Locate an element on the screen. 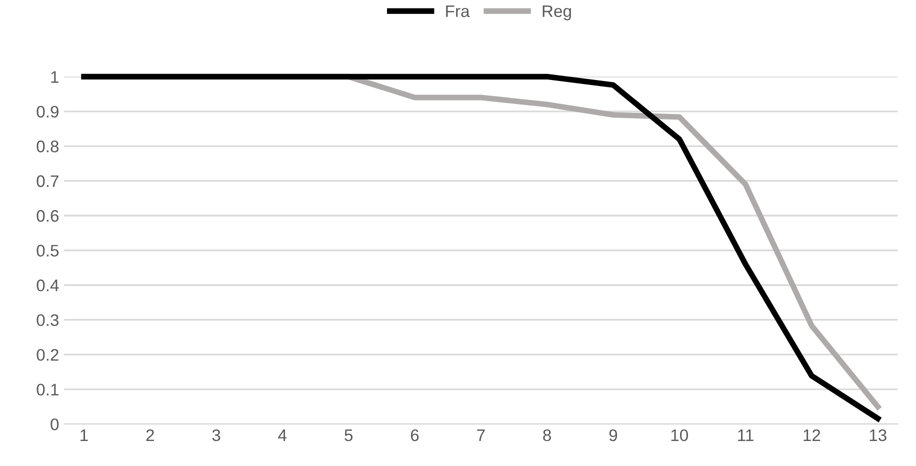  y-tick-label: 0.4 is located at coordinates (47, 286).